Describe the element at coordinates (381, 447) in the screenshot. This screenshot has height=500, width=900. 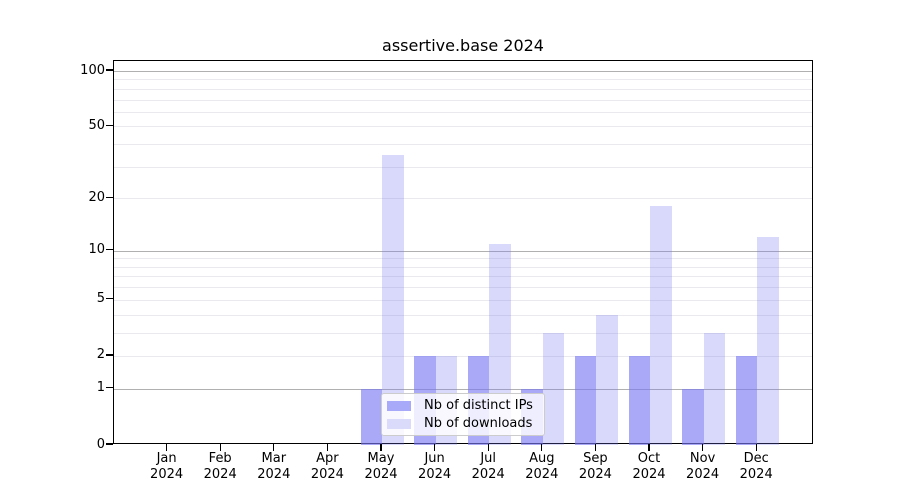
I see `x-tick-may` at that location.